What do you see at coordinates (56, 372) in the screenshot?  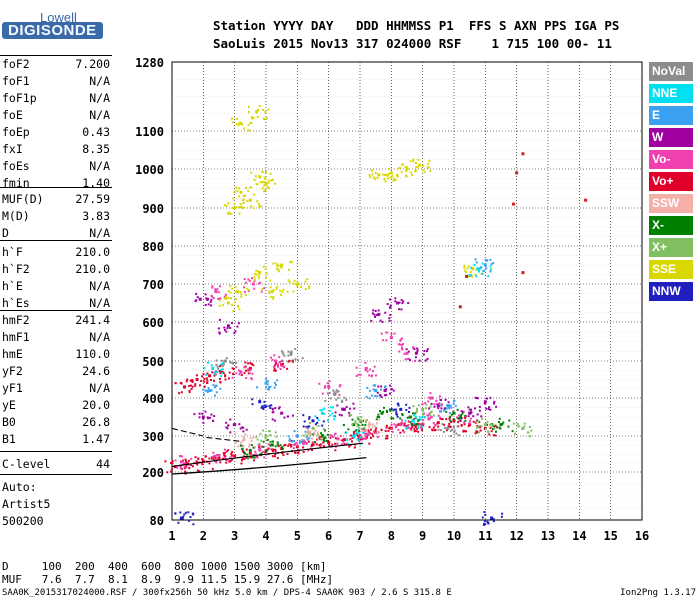 I see `param-row-yf2: yF2 24.6` at bounding box center [56, 372].